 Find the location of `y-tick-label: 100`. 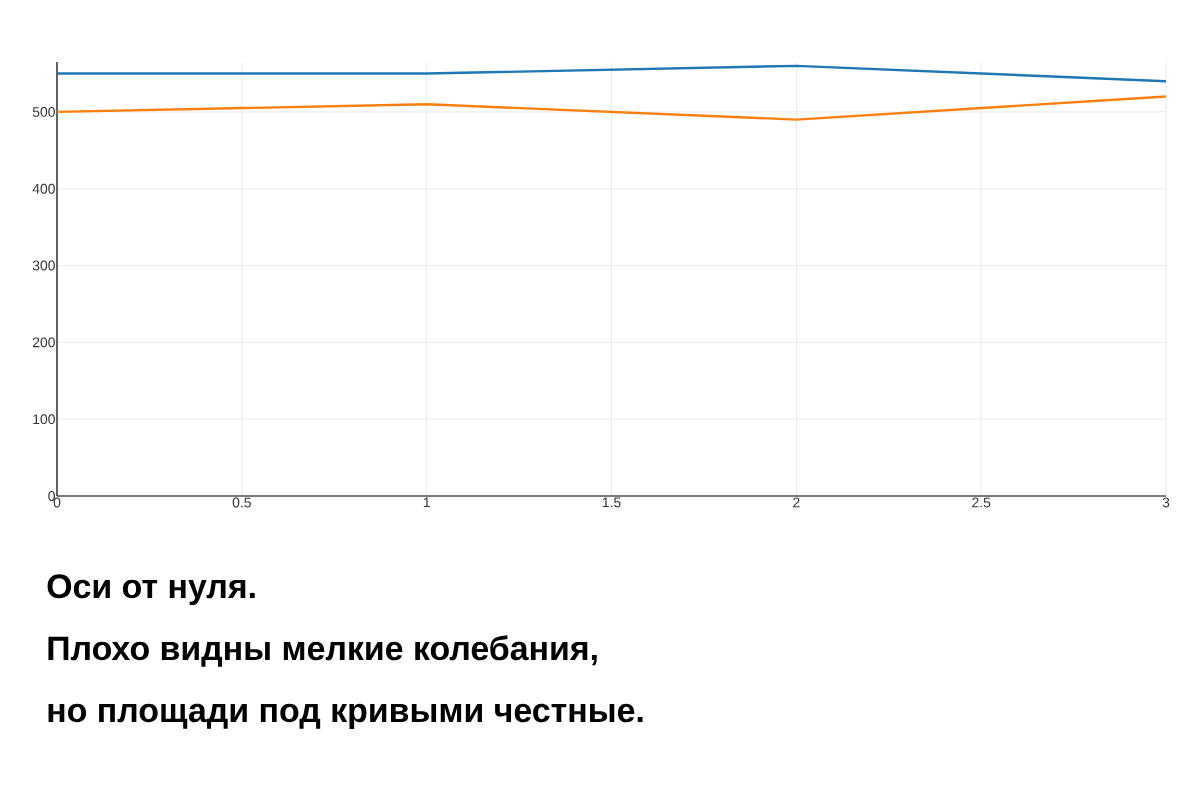

y-tick-label: 100 is located at coordinates (44, 419).